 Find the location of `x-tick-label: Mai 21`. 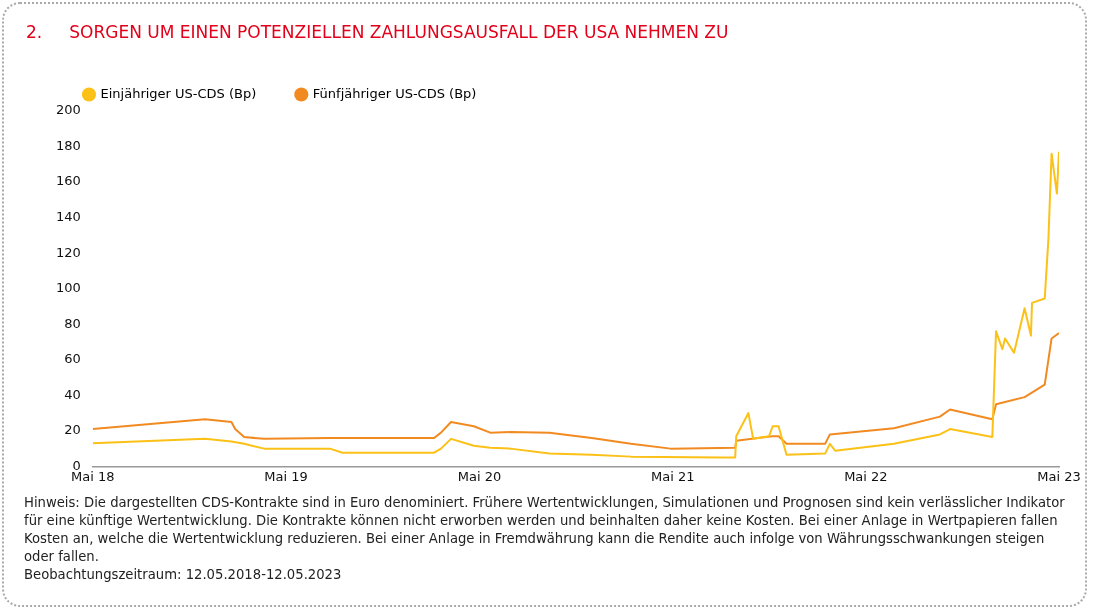

x-tick-label: Mai 21 is located at coordinates (673, 476).